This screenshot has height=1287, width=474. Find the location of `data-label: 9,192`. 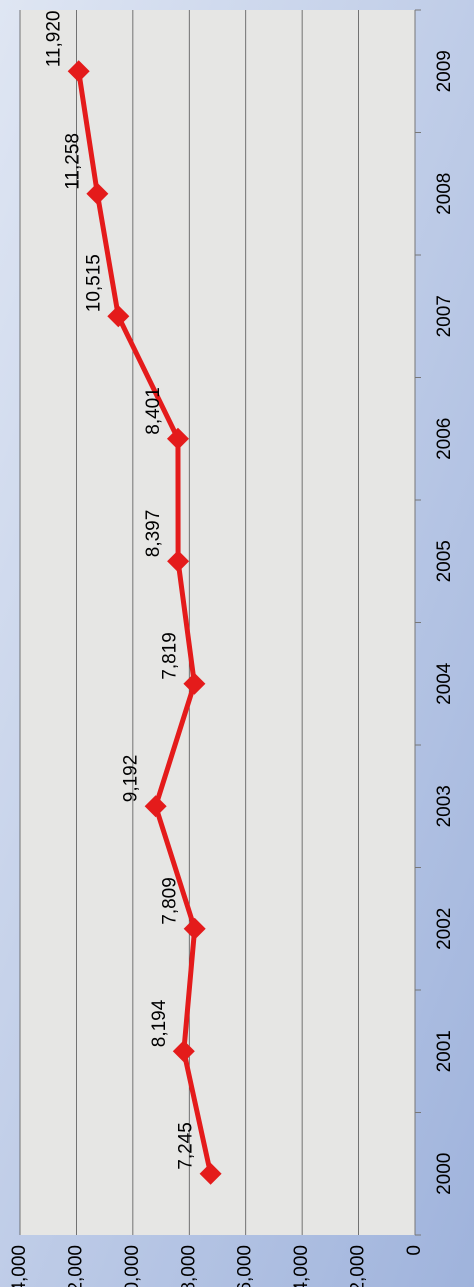

data-label: 9,192 is located at coordinates (131, 779).